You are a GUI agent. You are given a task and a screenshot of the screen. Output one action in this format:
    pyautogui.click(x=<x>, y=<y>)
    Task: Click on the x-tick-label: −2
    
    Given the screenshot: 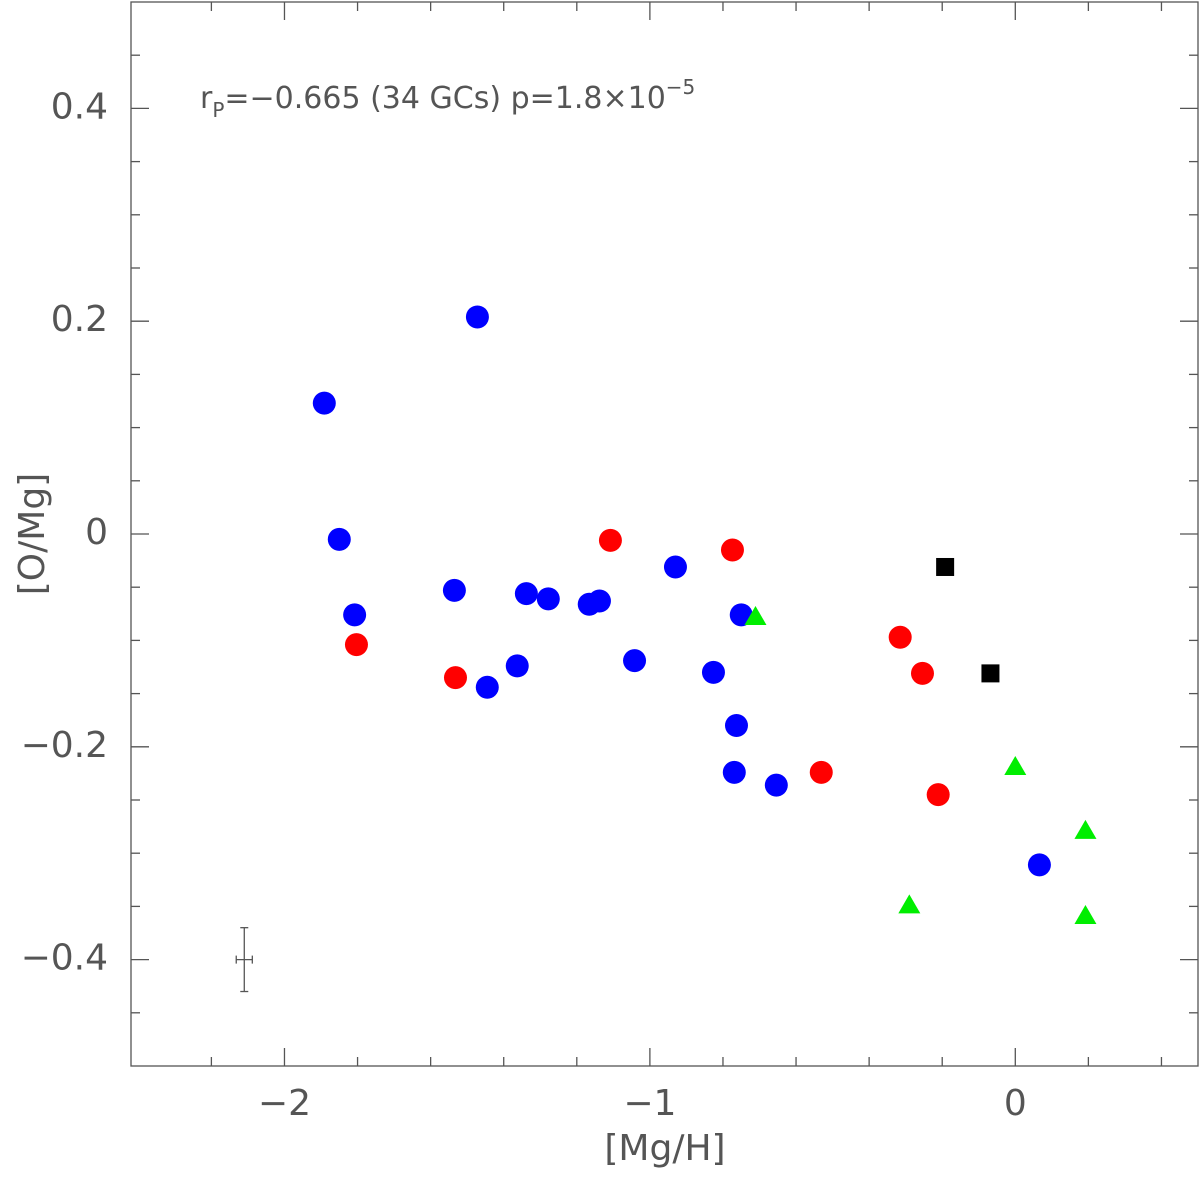 What is the action you would take?
    pyautogui.click(x=284, y=1103)
    